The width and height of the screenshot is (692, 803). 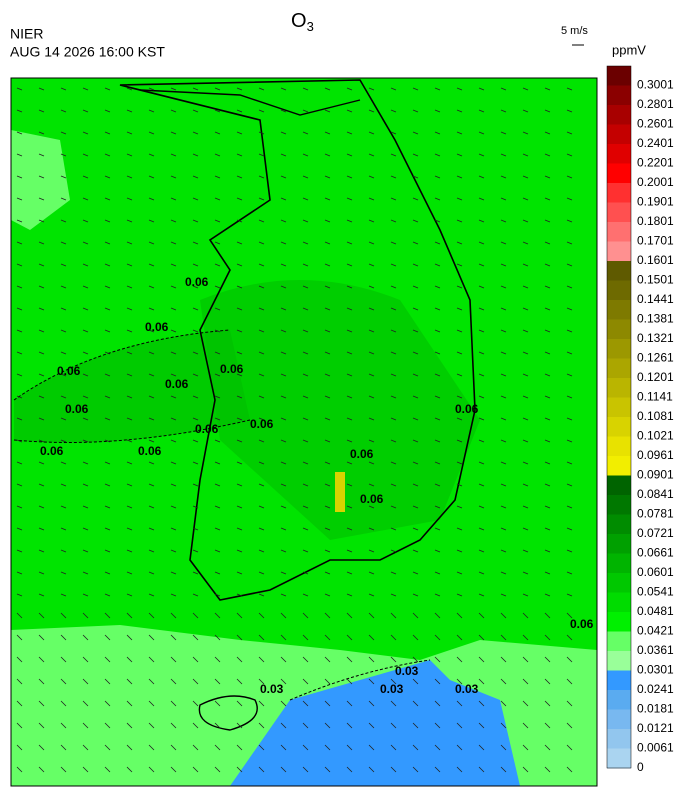 I want to click on colorbar-label: 0.1501, so click(x=655, y=280).